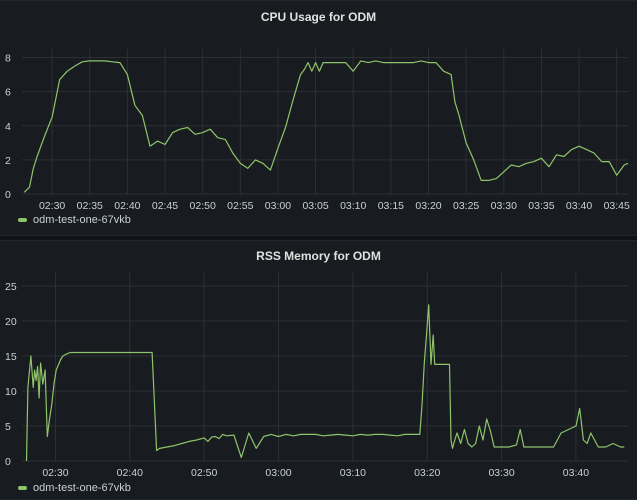 The height and width of the screenshot is (500, 637). What do you see at coordinates (278, 206) in the screenshot?
I see `cpu-x-tick-label: 03:00` at bounding box center [278, 206].